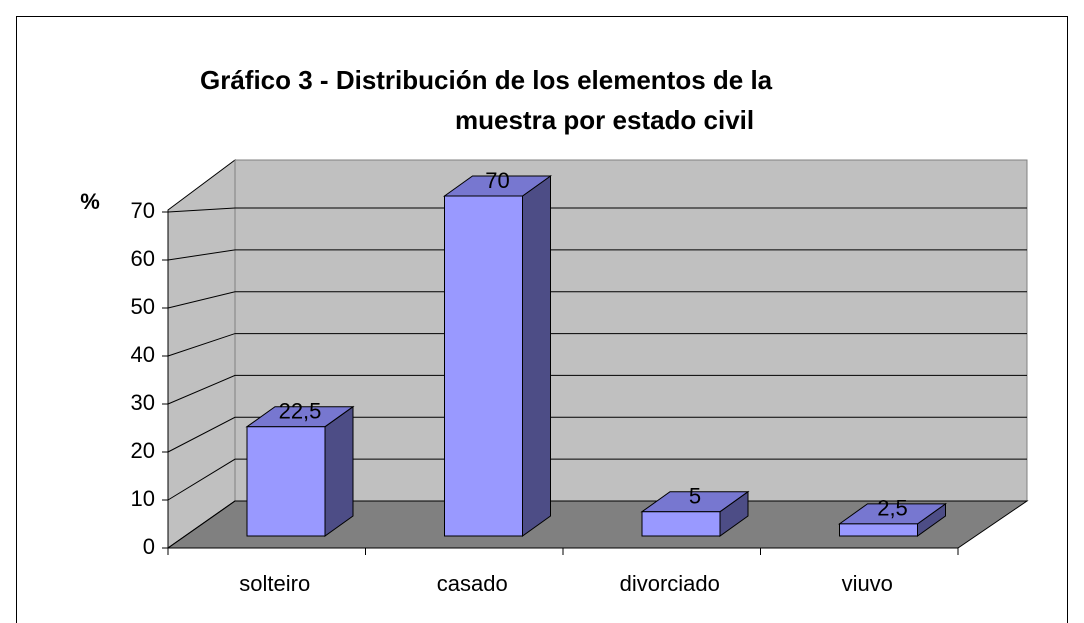 The image size is (1084, 623). What do you see at coordinates (892, 508) in the screenshot?
I see `value-label: 2,5` at bounding box center [892, 508].